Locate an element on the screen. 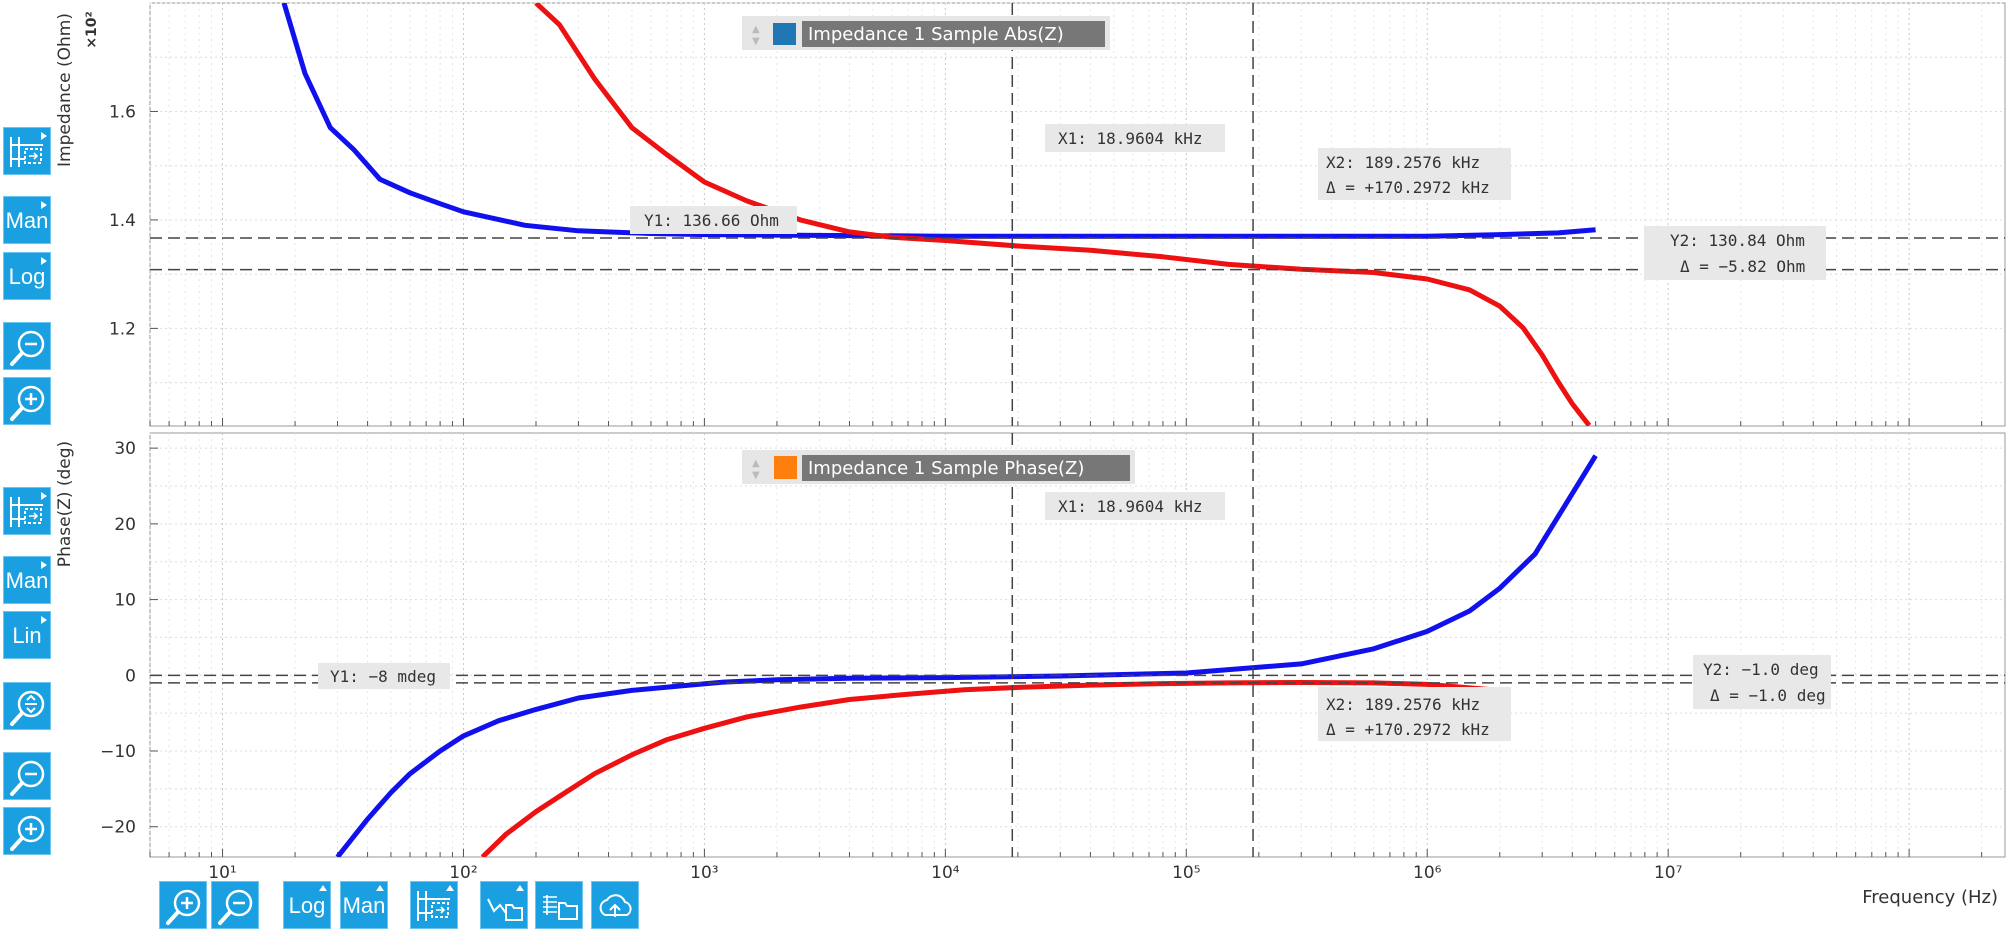 This screenshot has width=2007, height=940. log-scale-button: Log is located at coordinates (27, 276).